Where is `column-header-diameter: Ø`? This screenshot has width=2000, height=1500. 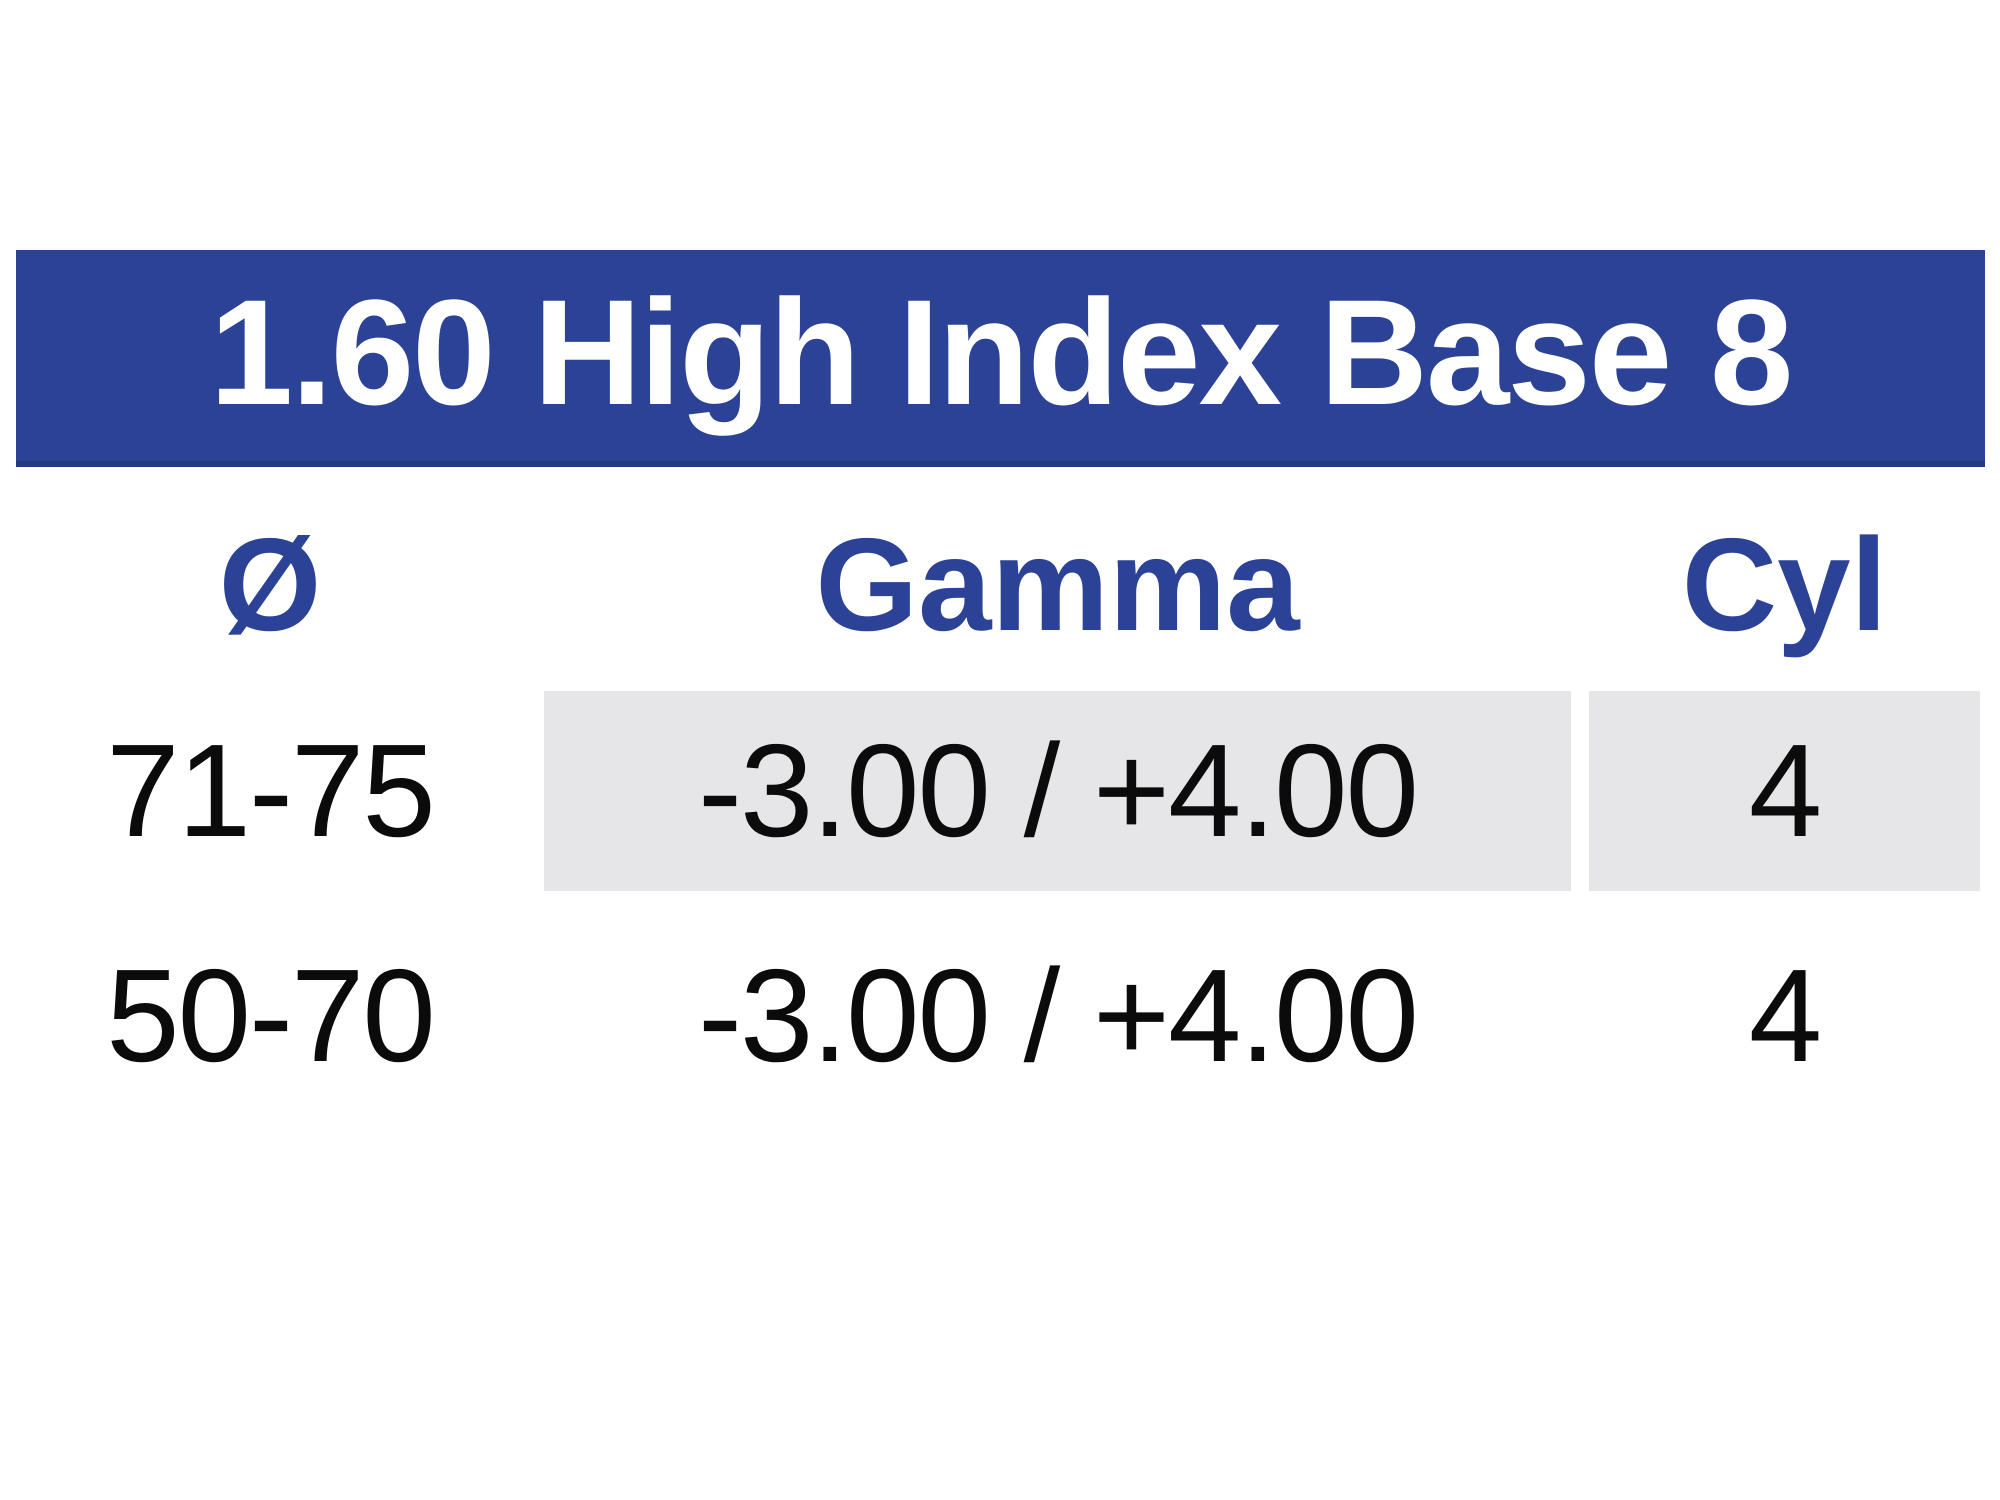
column-header-diameter: Ø is located at coordinates (270, 584).